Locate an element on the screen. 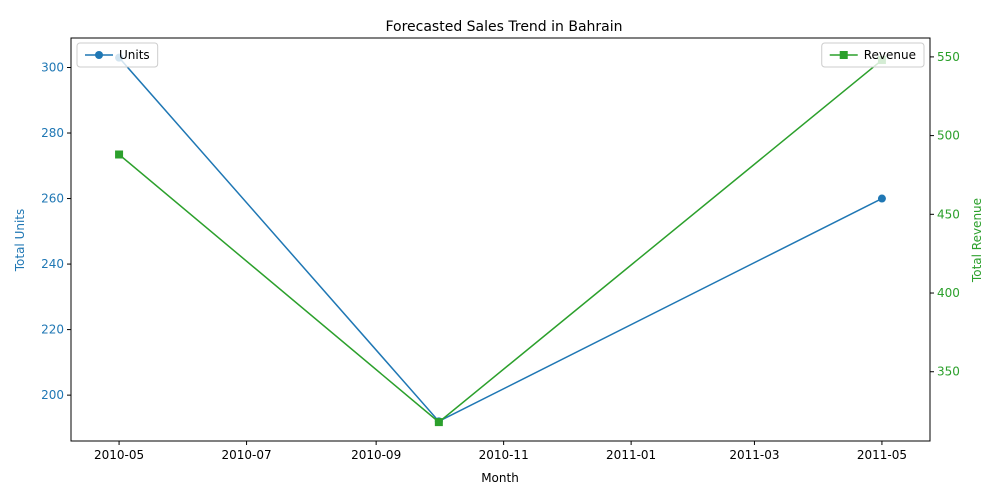  x-tick-label: 2010-11 is located at coordinates (504, 455).